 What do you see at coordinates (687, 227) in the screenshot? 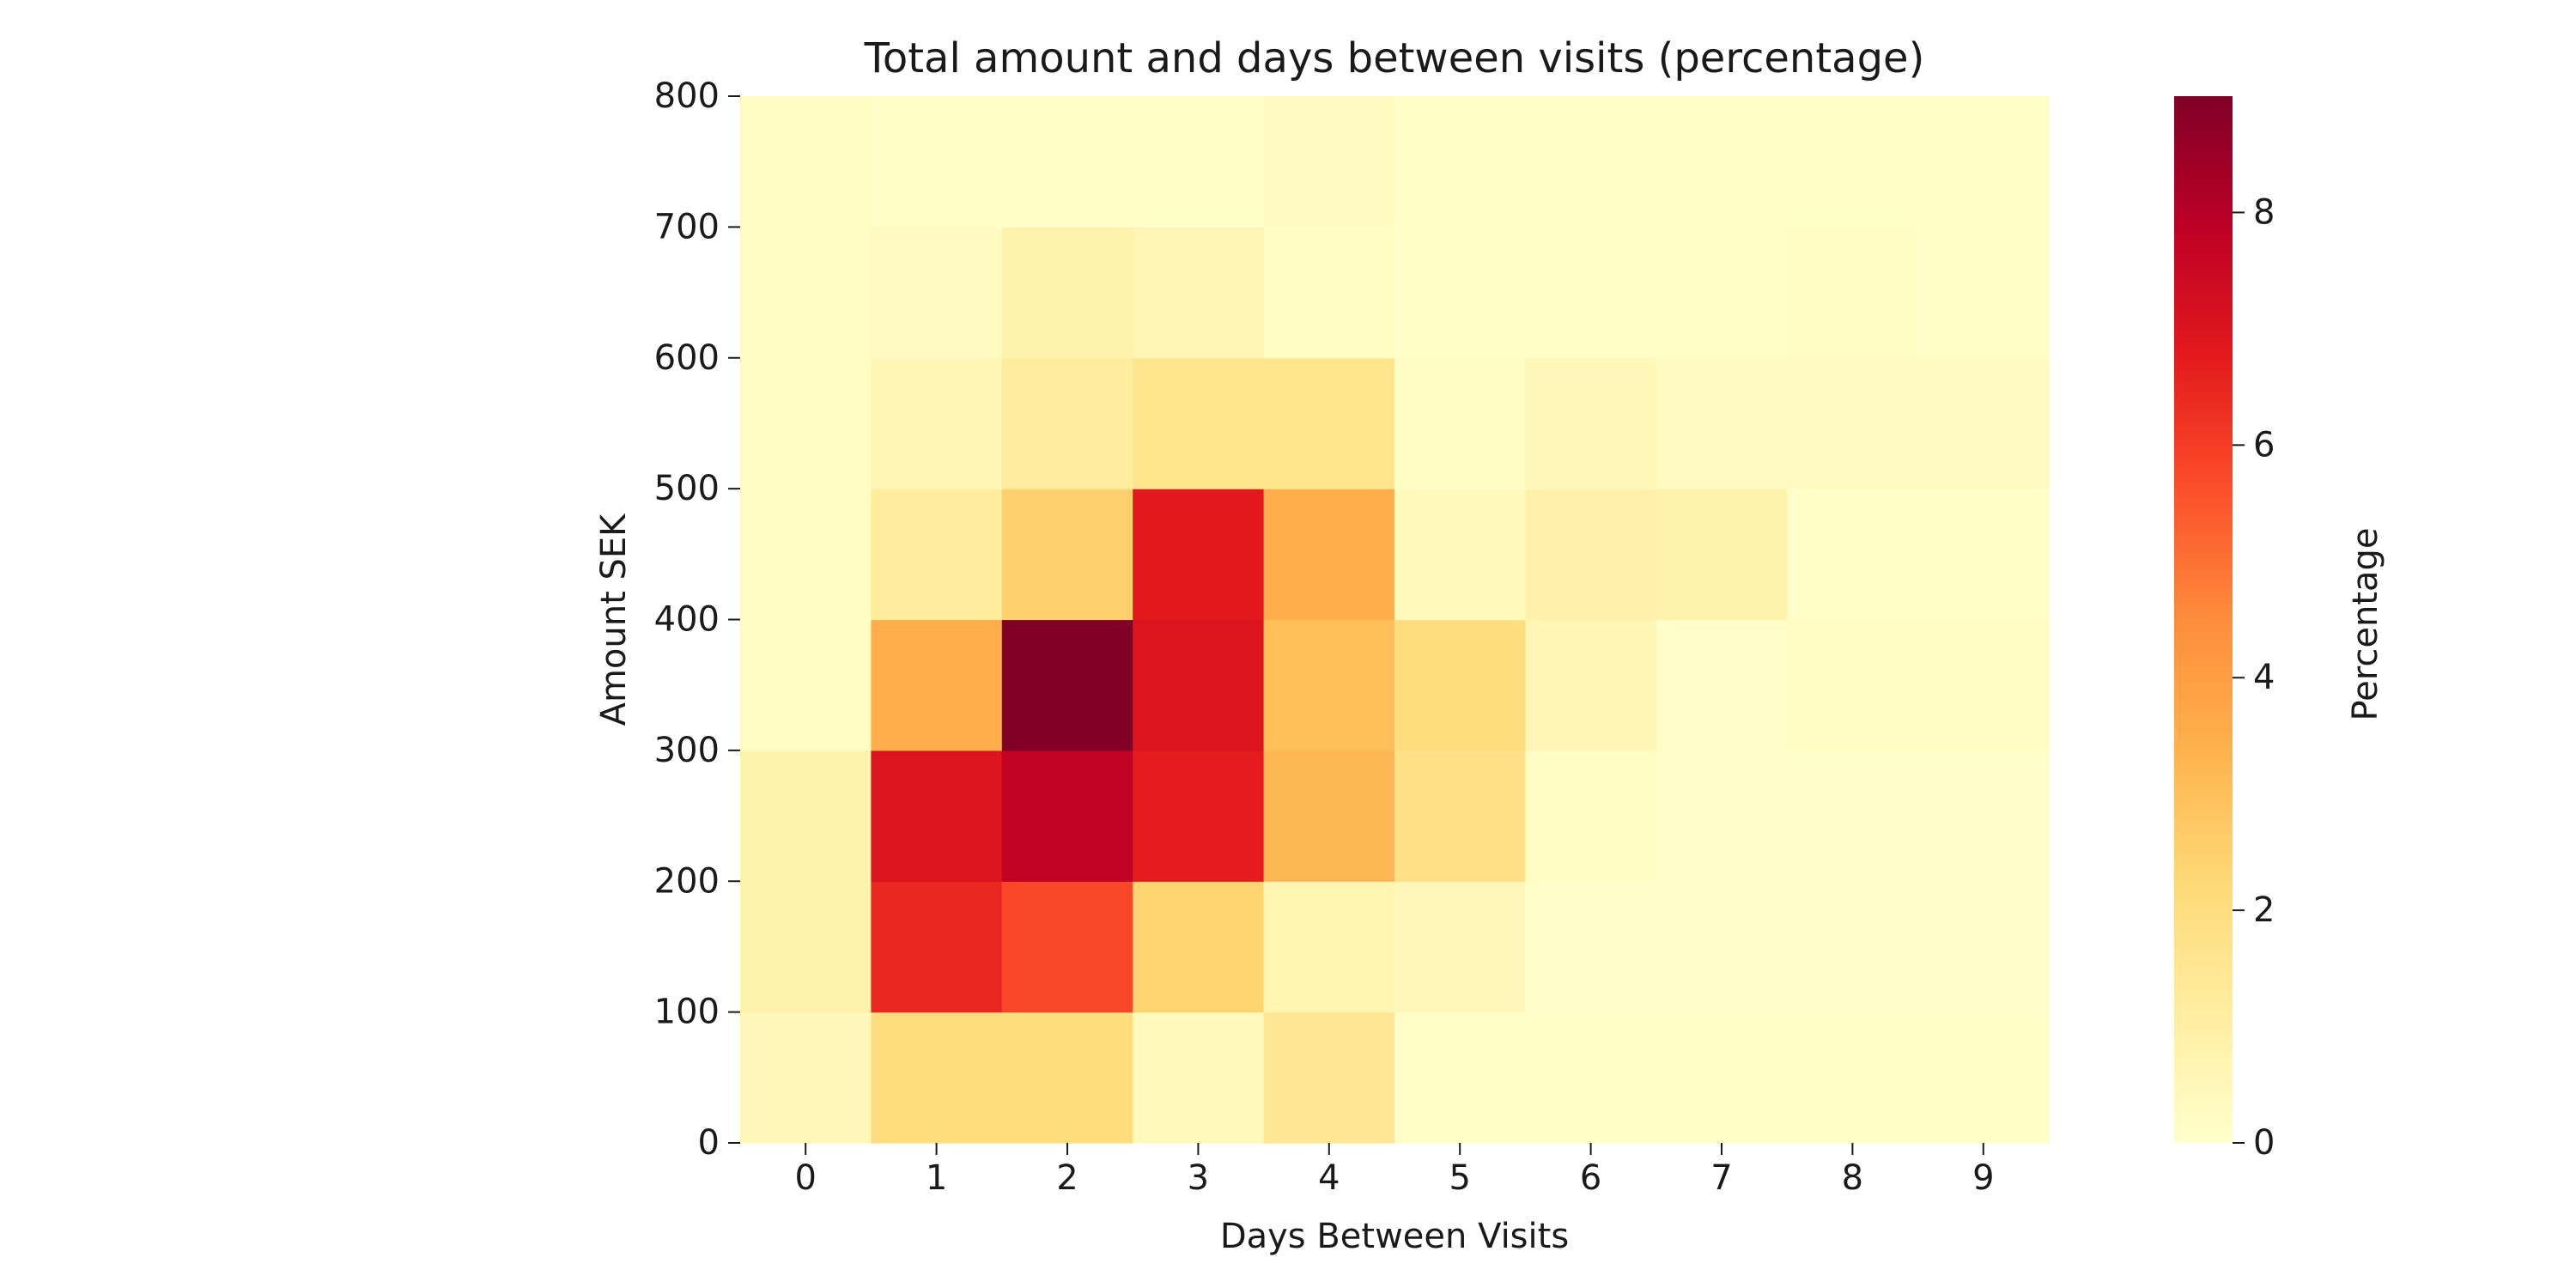
I see `y-tick-label: 700` at bounding box center [687, 227].